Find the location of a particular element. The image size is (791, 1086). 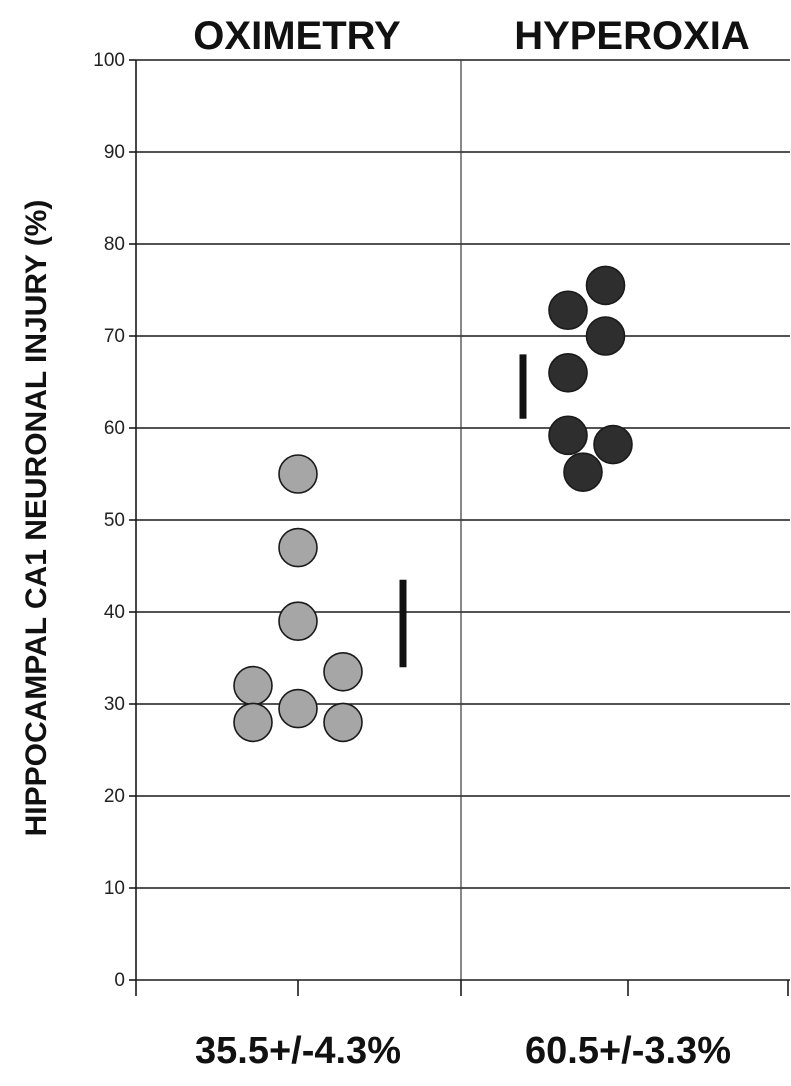

group-title-hyperoxia: HYPEROXIA is located at coordinates (632, 36).